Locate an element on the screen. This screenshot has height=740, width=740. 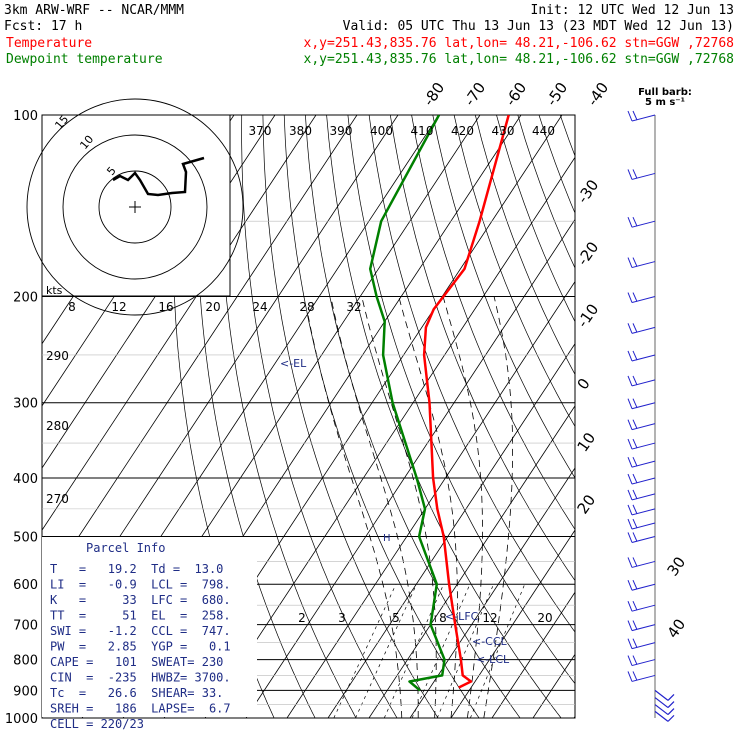
isotherm-label: -70 is located at coordinates (475, 94).